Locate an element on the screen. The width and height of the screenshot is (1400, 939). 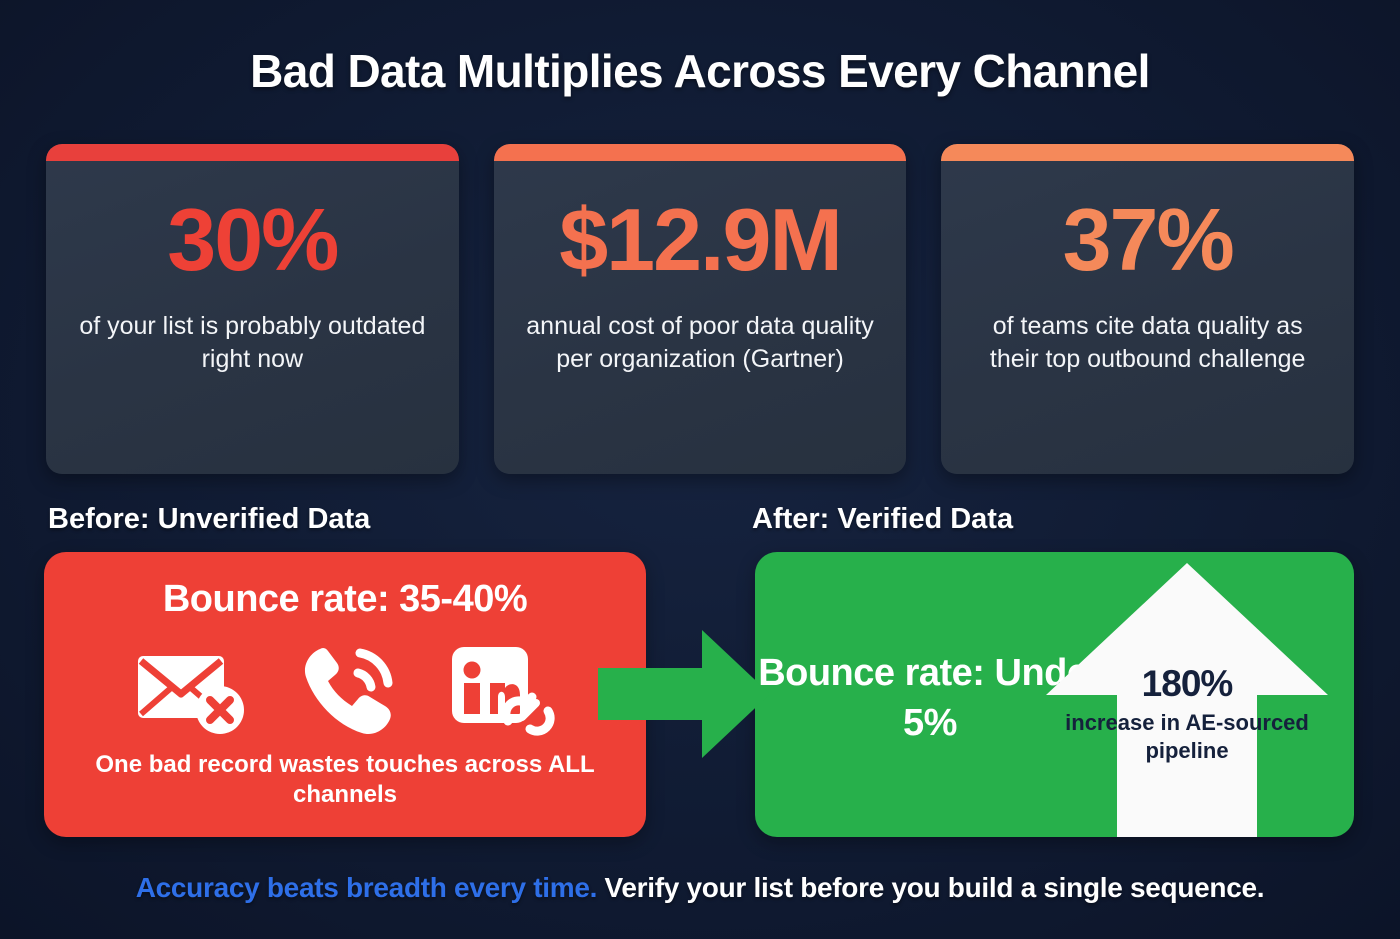
before-panel: Bounce rate: 35-40% is located at coordinates (345, 694).